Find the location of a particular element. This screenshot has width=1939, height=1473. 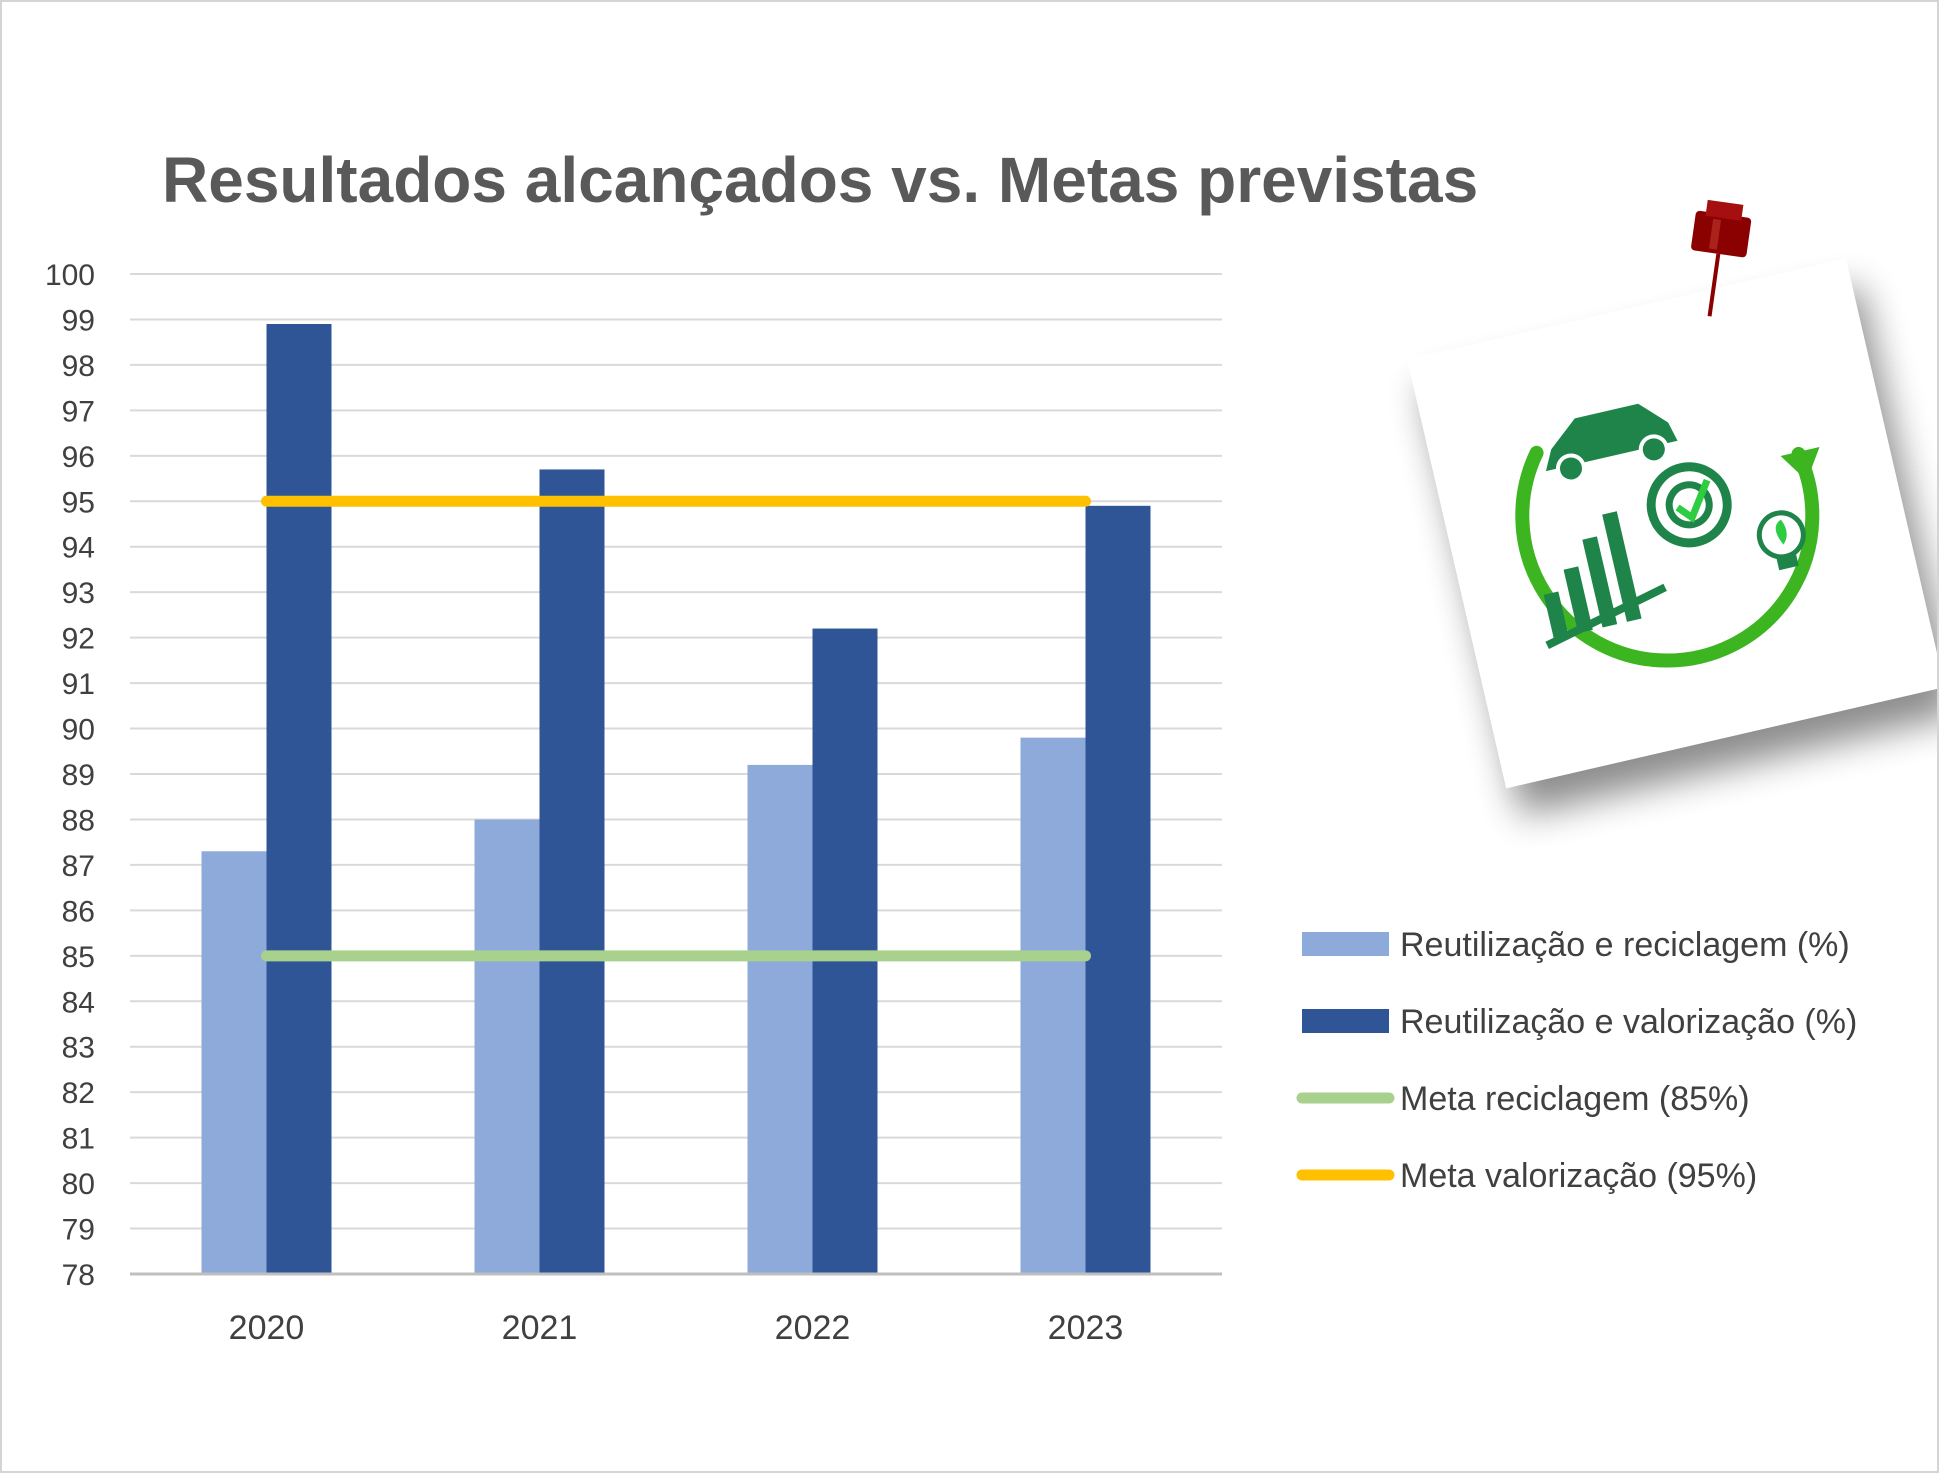

y-tick-label: 97 is located at coordinates (78, 411).